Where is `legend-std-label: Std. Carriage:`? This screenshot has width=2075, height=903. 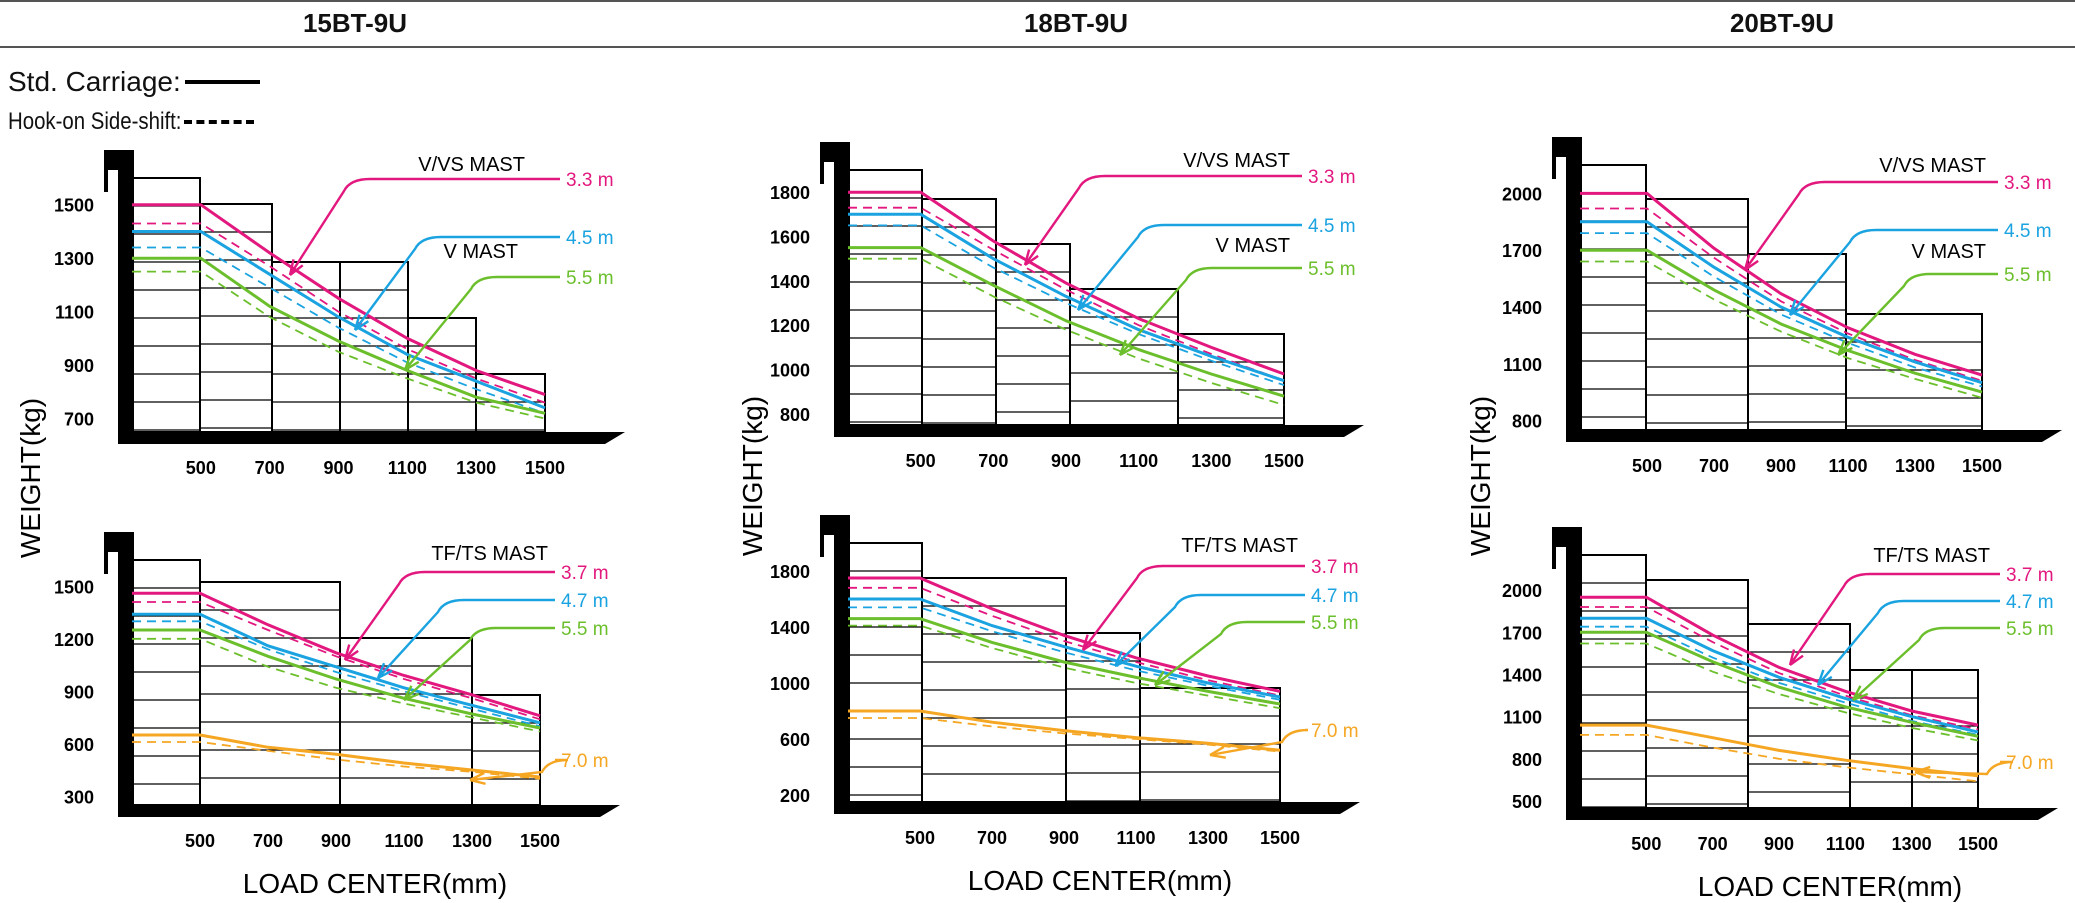 legend-std-label: Std. Carriage: is located at coordinates (94, 81).